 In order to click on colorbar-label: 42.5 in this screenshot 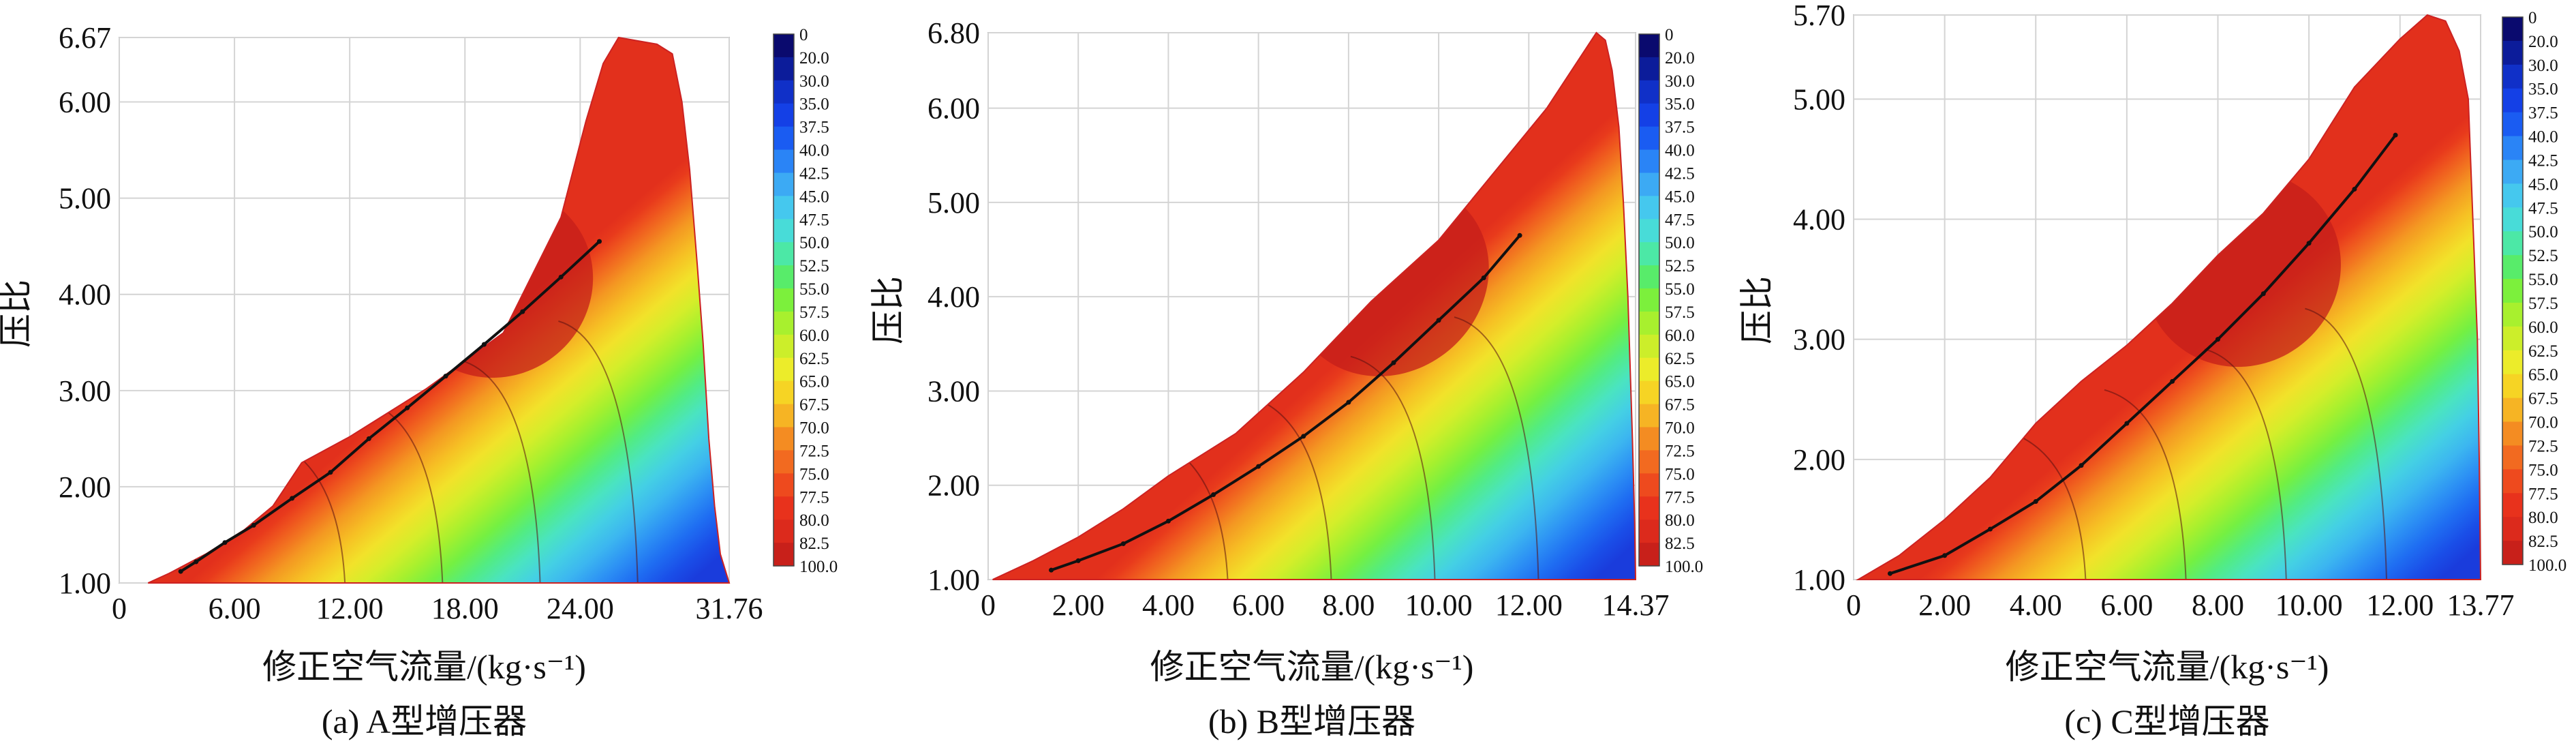, I will do `click(1680, 173)`.